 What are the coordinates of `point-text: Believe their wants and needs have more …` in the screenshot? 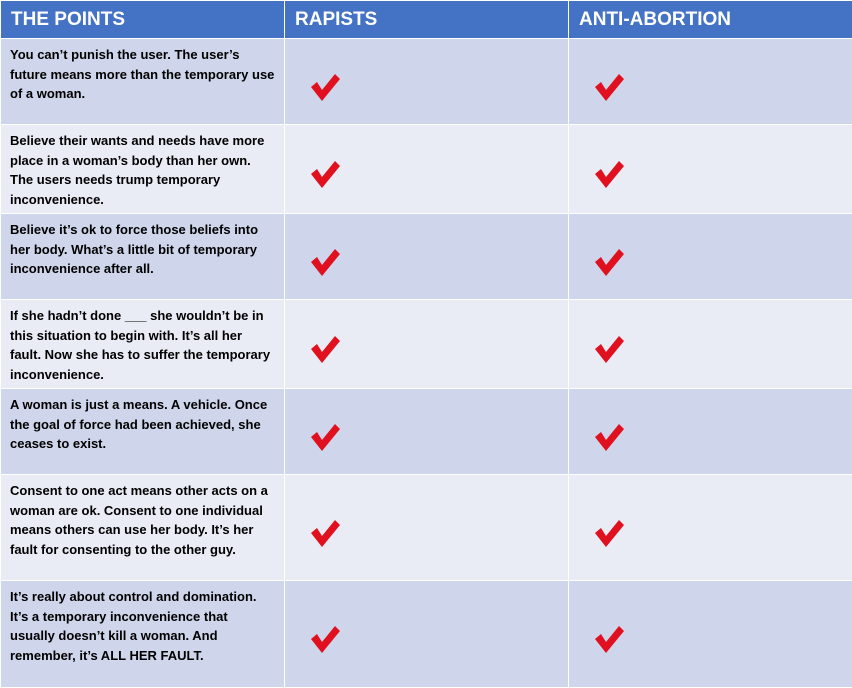 It's located at (143, 169).